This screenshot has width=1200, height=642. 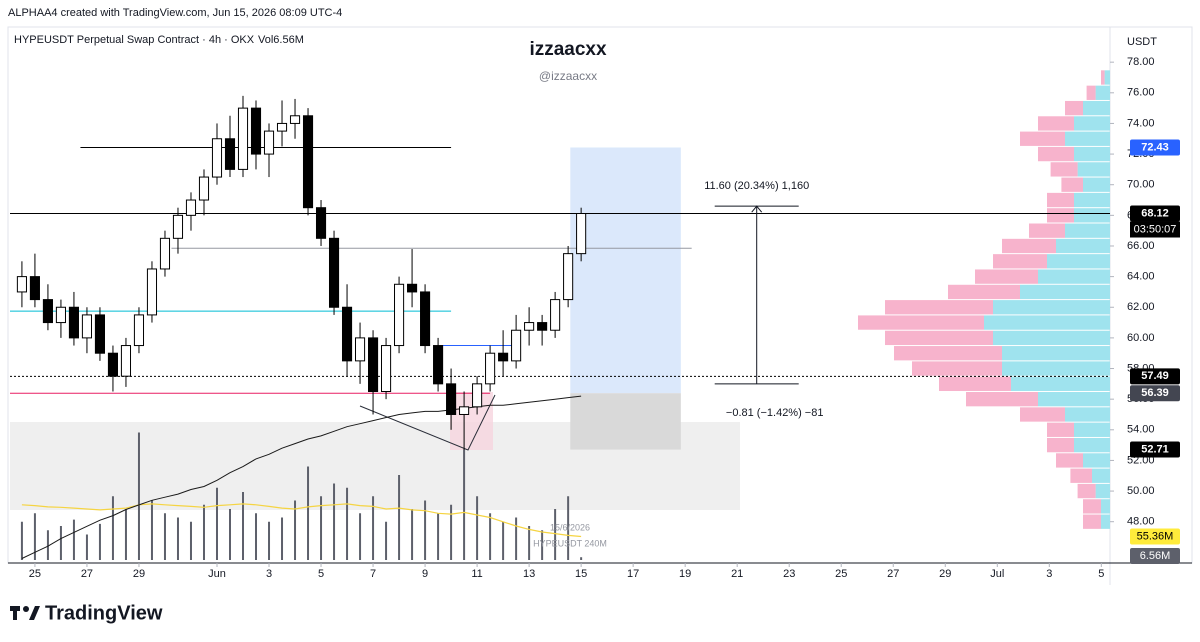 What do you see at coordinates (1155, 229) in the screenshot?
I see `countdown-badge` at bounding box center [1155, 229].